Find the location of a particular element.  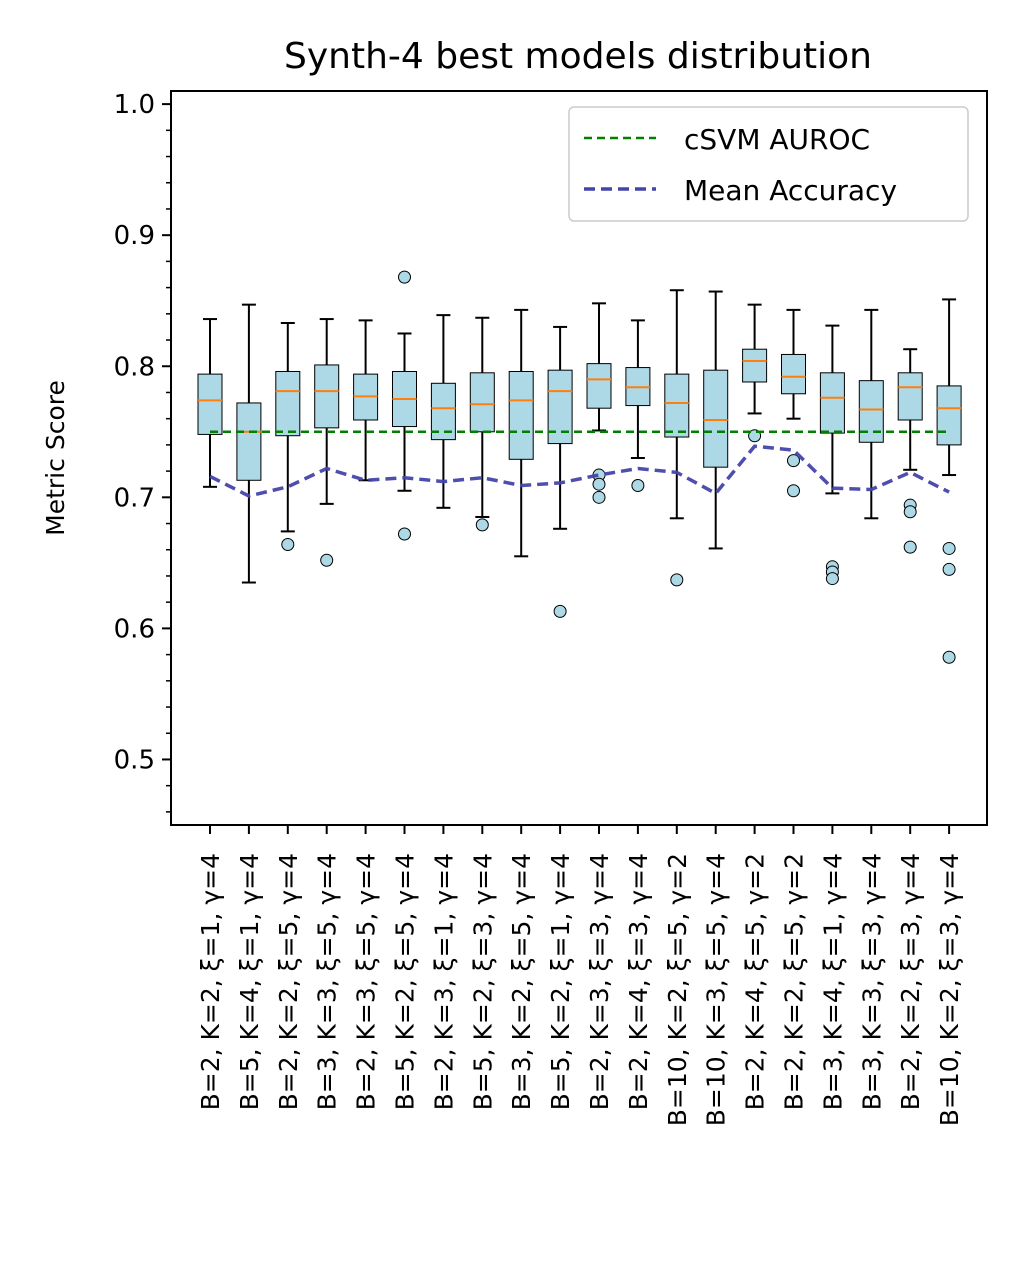

x-tick-label: B=3, K=3, ξ=5, γ=4 is located at coordinates (327, 981).